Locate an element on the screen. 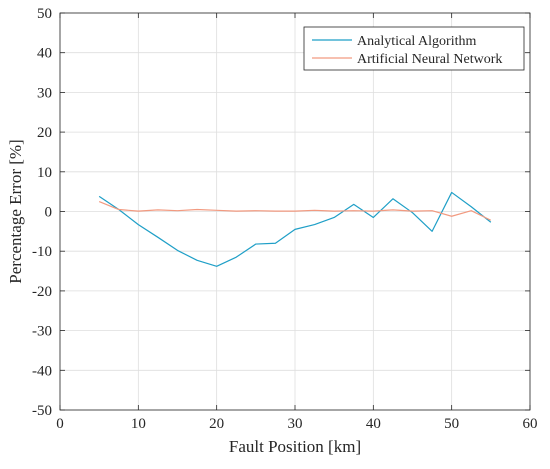  x-tick-label: 50 is located at coordinates (451, 424).